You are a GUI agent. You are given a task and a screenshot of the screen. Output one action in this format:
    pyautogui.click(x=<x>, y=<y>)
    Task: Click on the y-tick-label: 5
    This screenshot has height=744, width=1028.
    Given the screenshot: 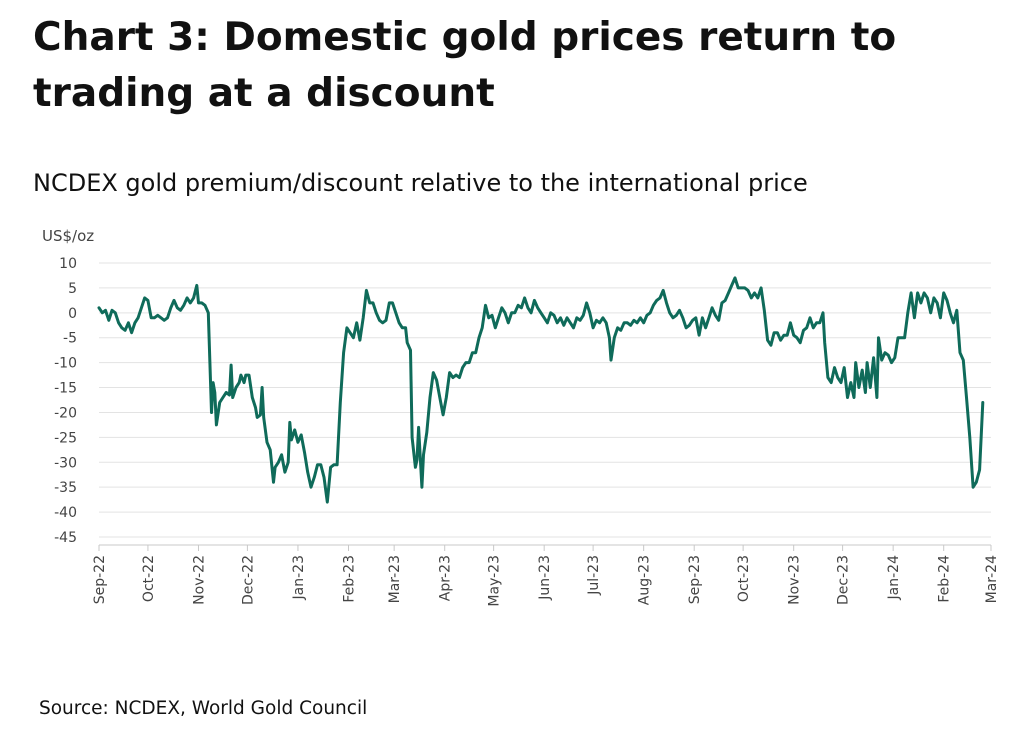 What is the action you would take?
    pyautogui.click(x=72, y=289)
    